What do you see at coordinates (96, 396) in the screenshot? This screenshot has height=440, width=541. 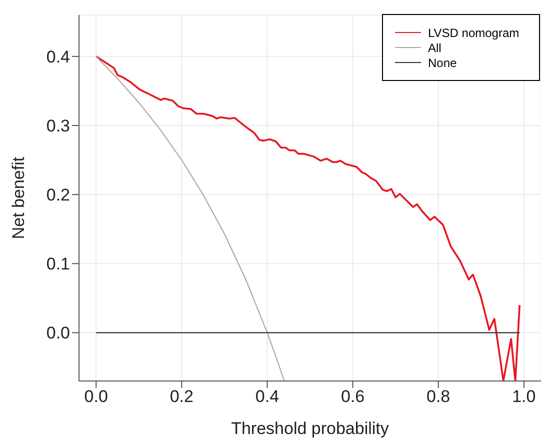 I see `x-tick-label: 0.0` at bounding box center [96, 396].